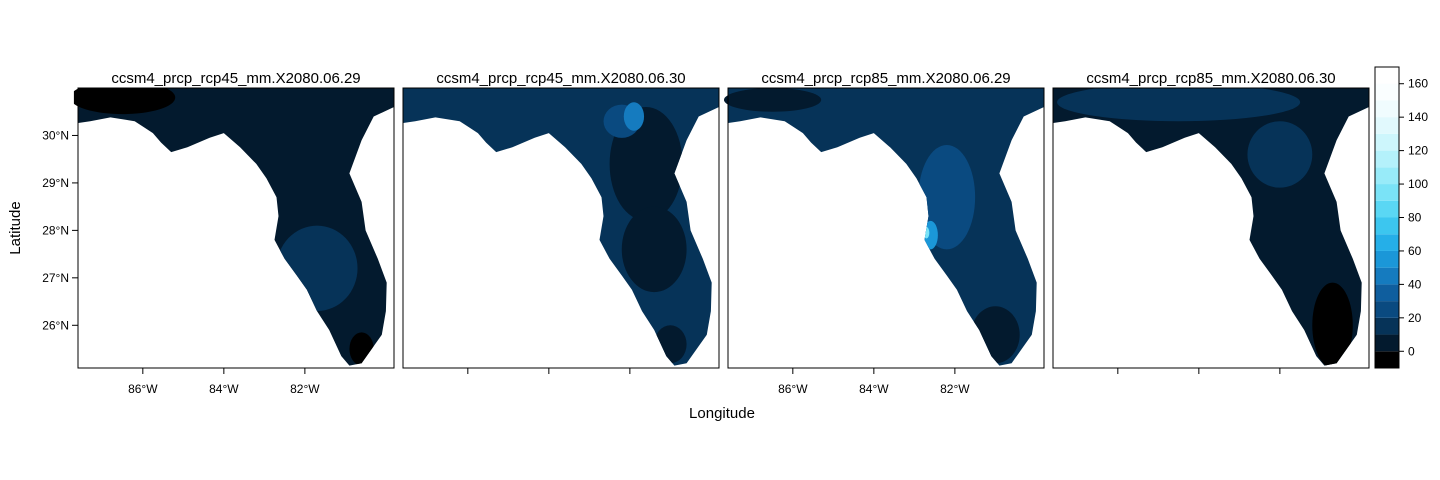 Image resolution: width=1440 pixels, height=480 pixels. I want to click on colorbar-tick-label: 160, so click(1418, 84).